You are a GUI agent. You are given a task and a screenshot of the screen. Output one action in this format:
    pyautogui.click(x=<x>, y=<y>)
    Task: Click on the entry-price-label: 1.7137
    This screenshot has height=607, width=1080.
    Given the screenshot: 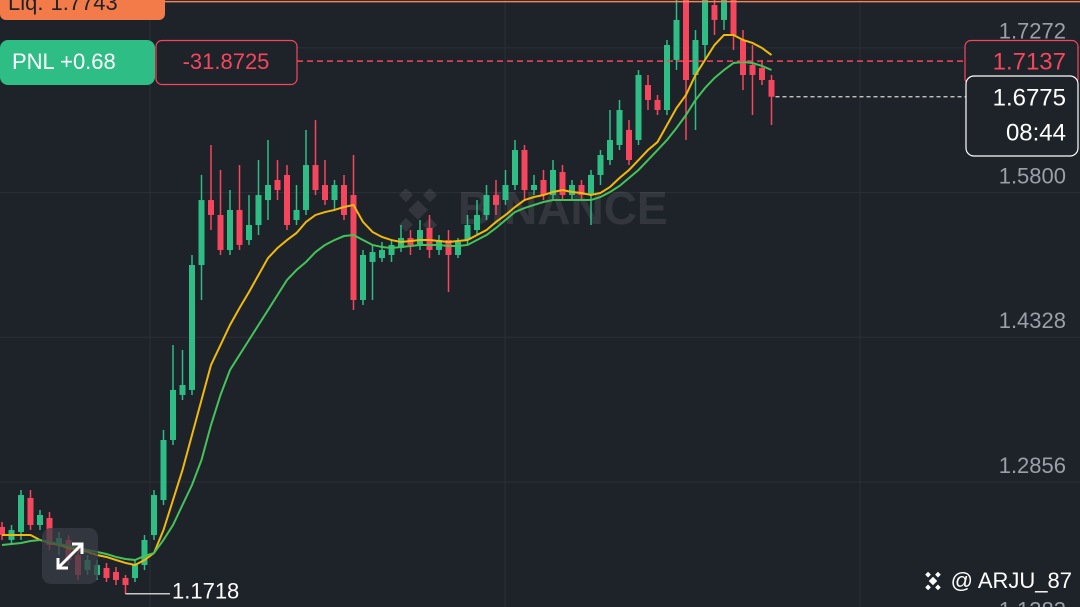 What is the action you would take?
    pyautogui.click(x=1029, y=61)
    